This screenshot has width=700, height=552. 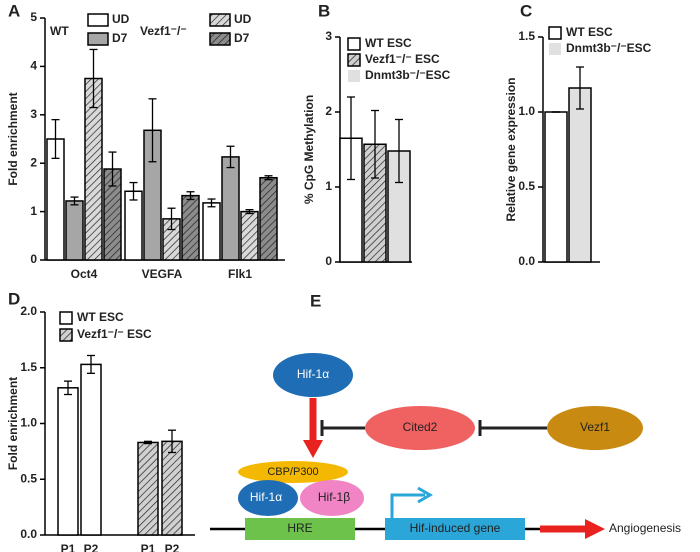 I want to click on x-tick-label: VEGFA, so click(x=162, y=274).